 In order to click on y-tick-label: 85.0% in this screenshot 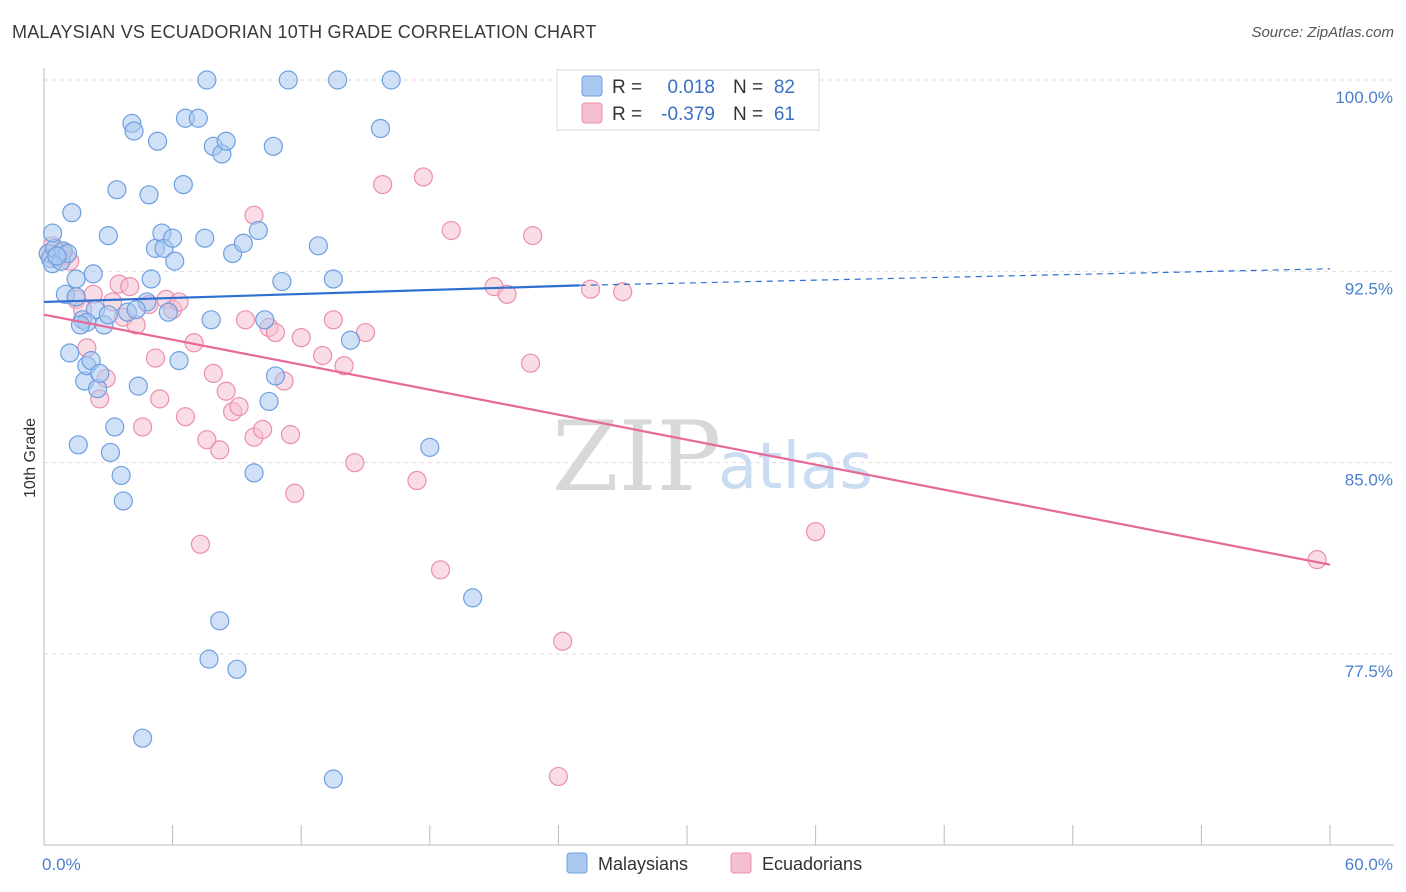, I will do `click(1369, 480)`.